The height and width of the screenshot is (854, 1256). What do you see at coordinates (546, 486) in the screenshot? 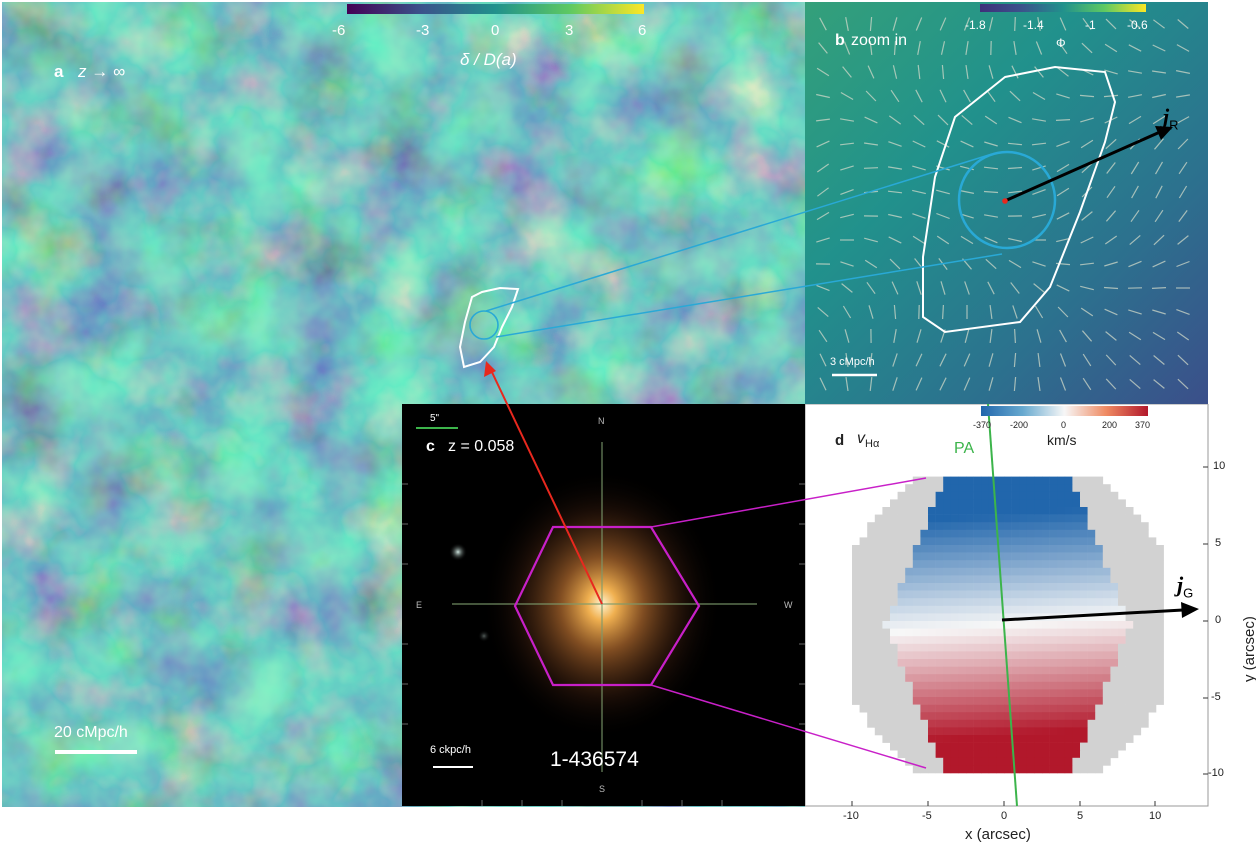
I see `galaxy-to-region-arrow` at bounding box center [546, 486].